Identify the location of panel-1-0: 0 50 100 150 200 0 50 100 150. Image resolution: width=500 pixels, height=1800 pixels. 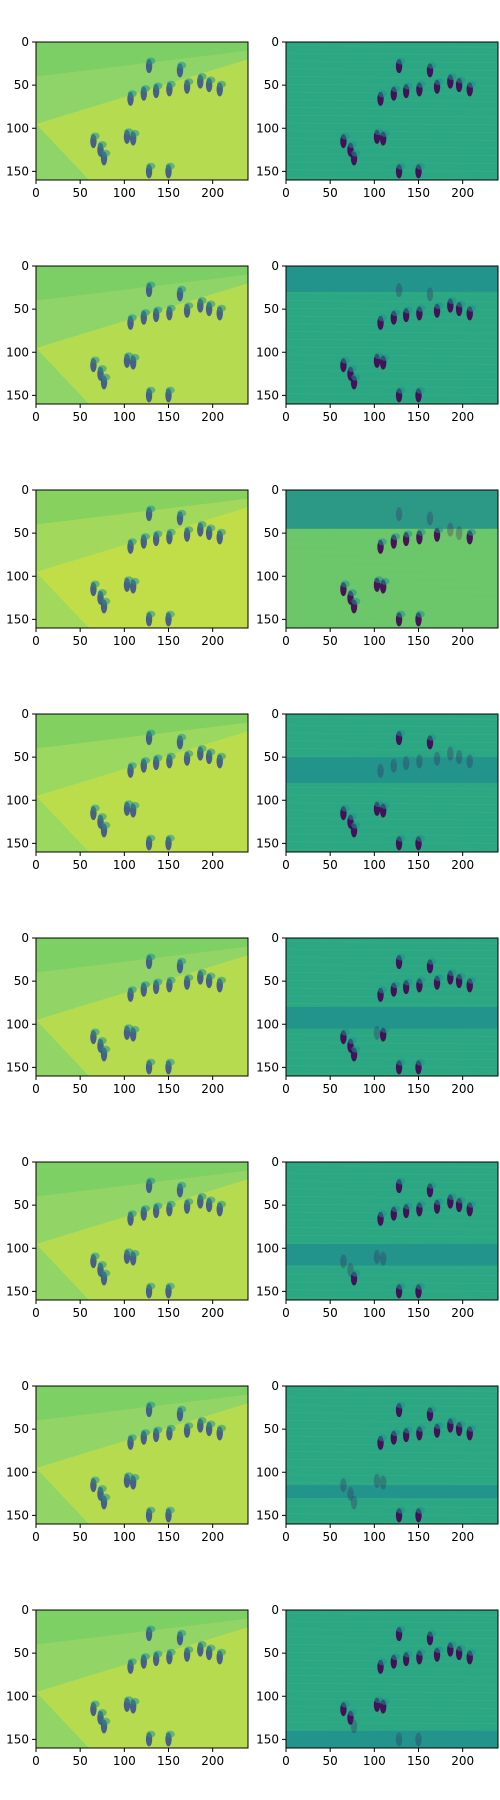
(127, 341).